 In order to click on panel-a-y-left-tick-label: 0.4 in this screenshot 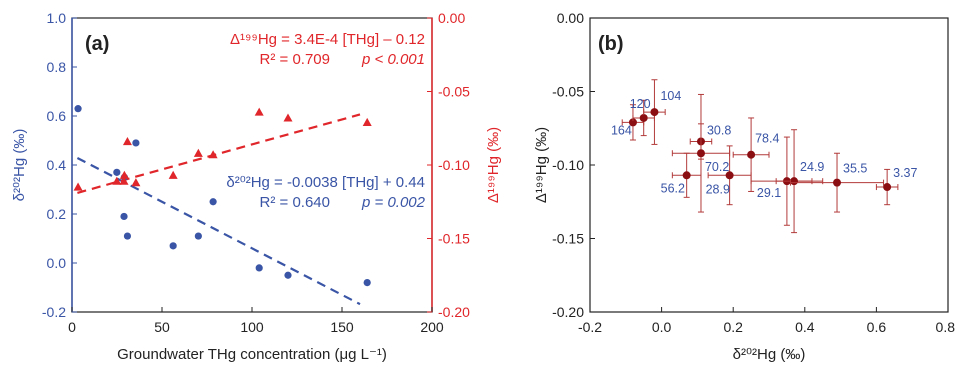, I will do `click(57, 165)`.